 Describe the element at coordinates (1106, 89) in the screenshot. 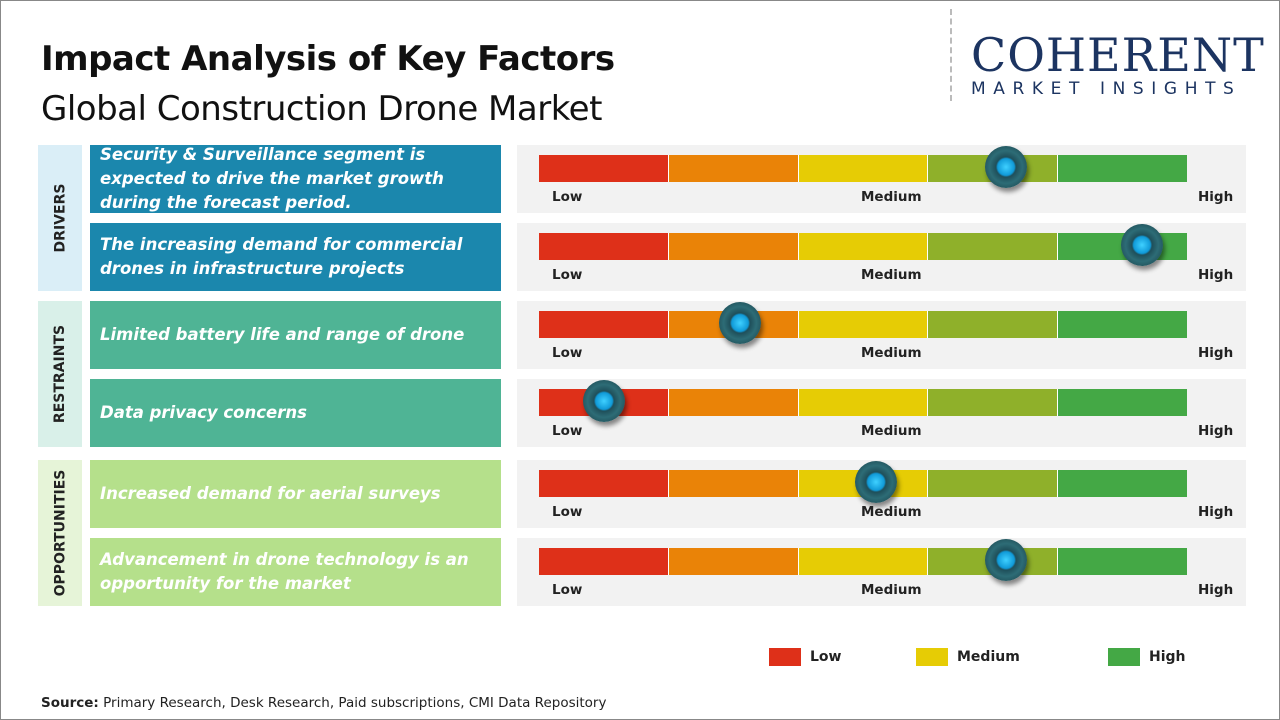

I see `logo-sub: MARKET INSIGHTS` at that location.